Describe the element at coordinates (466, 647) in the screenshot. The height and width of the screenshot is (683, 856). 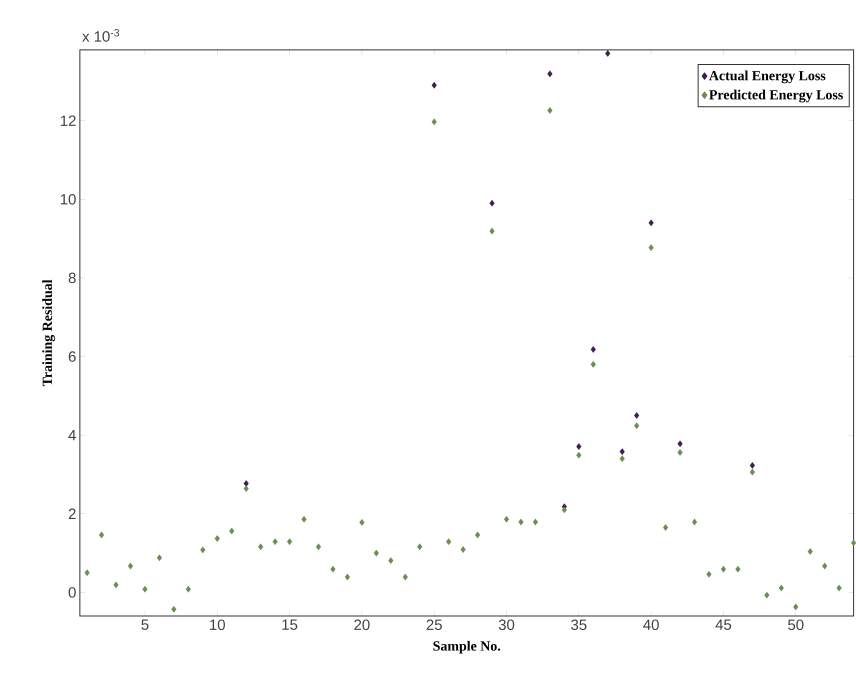
I see `x-axis-title: Sample No.` at that location.